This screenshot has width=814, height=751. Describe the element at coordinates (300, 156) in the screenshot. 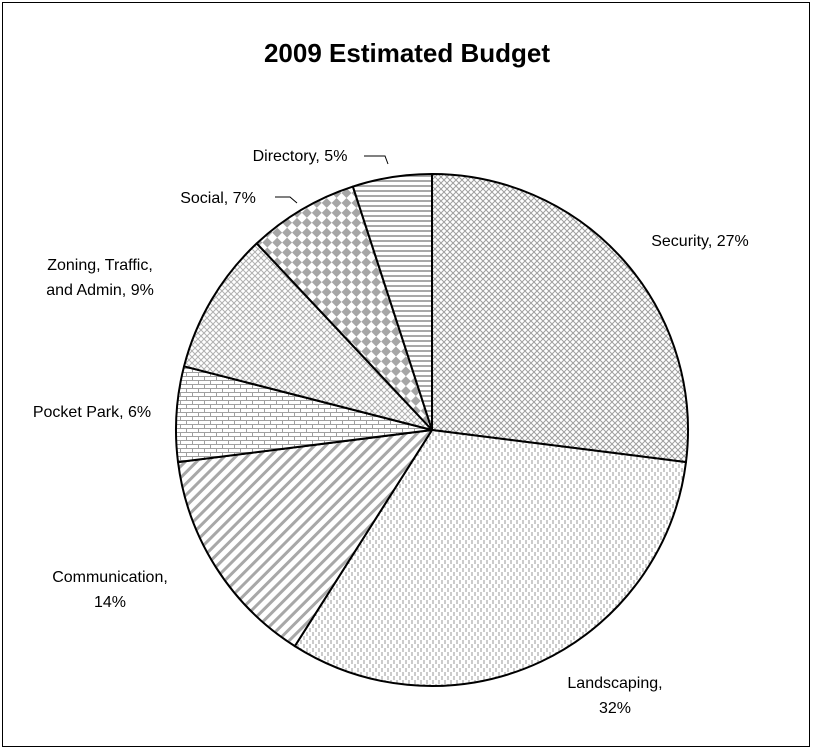

I see `slice-label: Directory, 5%` at that location.